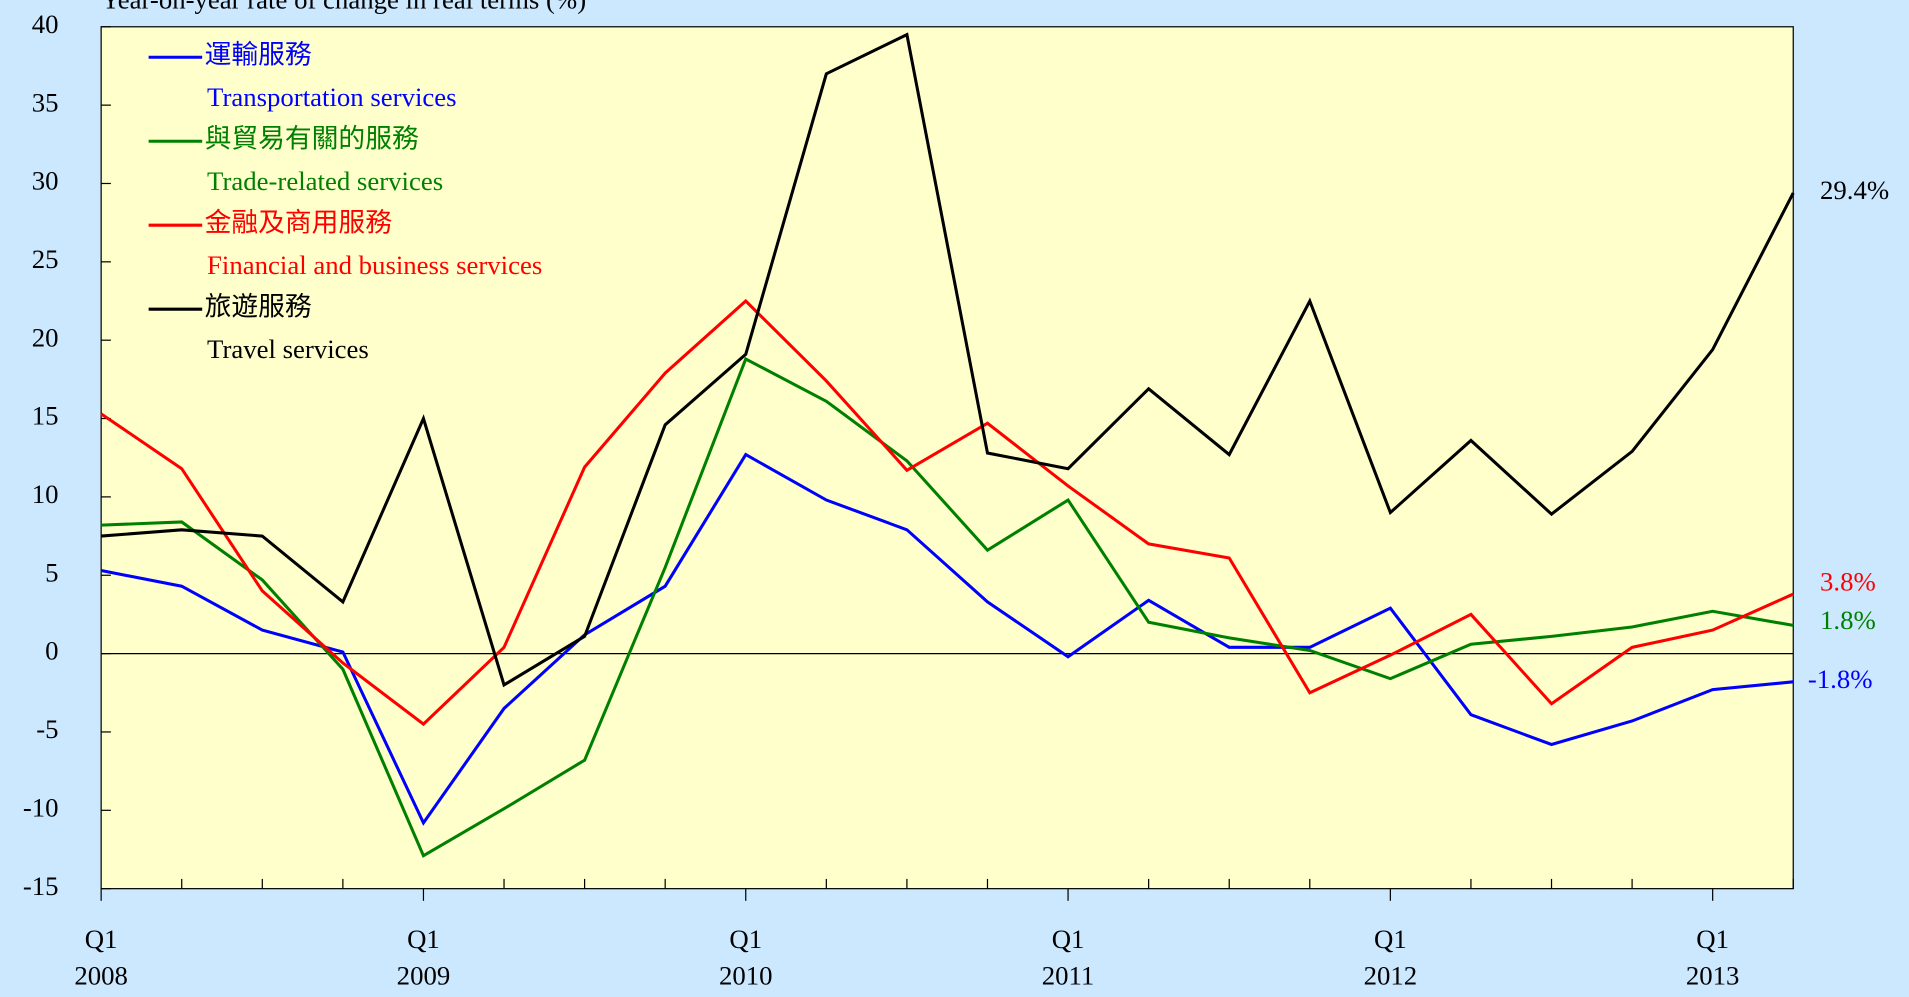 The height and width of the screenshot is (997, 1909). I want to click on y-tick-label: 0, so click(51, 651).